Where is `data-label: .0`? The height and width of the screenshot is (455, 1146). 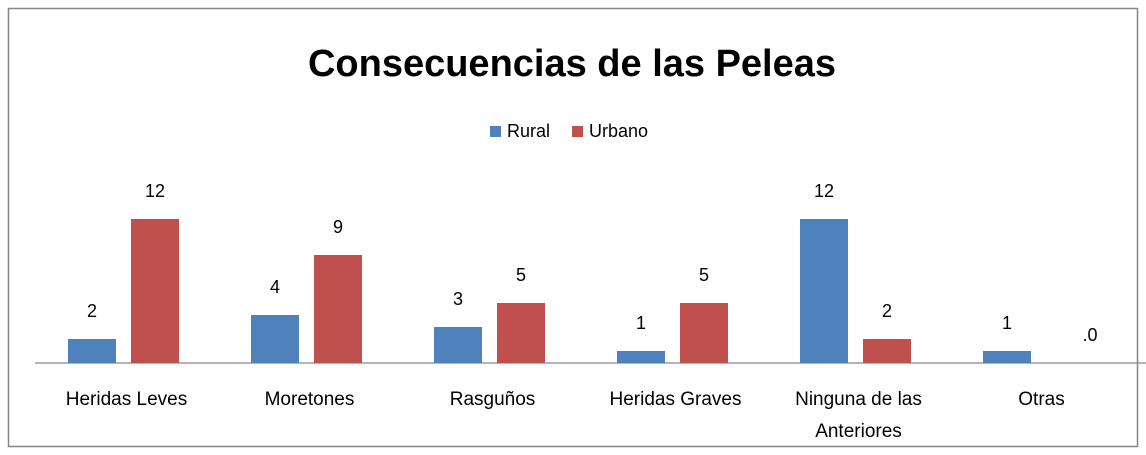
data-label: .0 is located at coordinates (1089, 335).